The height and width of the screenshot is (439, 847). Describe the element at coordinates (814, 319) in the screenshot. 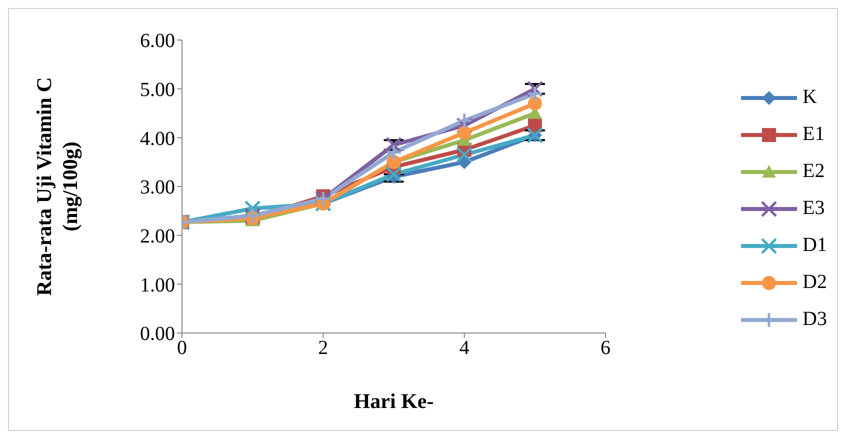

I see `legend-label: D3` at that location.